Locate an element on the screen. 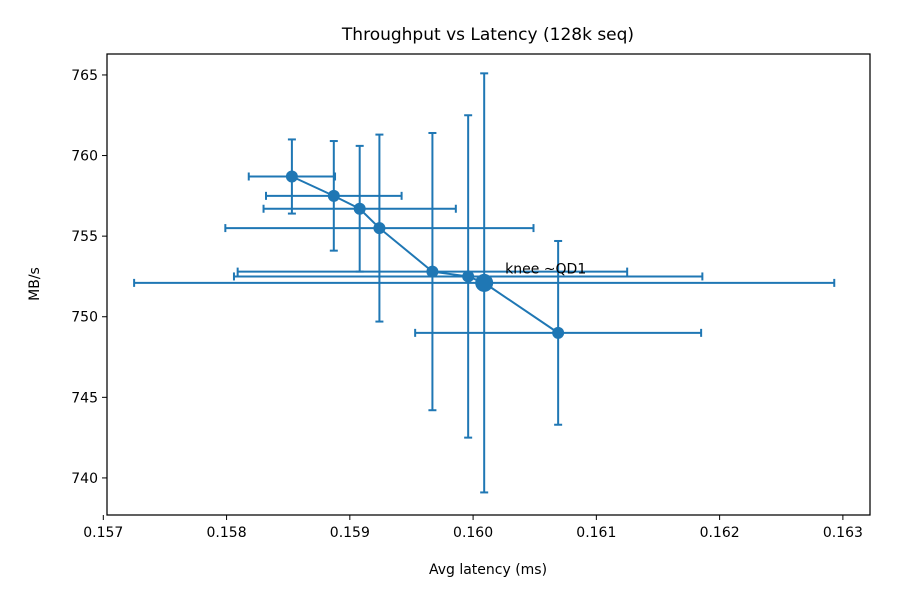 This screenshot has height=600, width=900. chart-title: Throughput vs Latency (128k seq) is located at coordinates (487, 35).